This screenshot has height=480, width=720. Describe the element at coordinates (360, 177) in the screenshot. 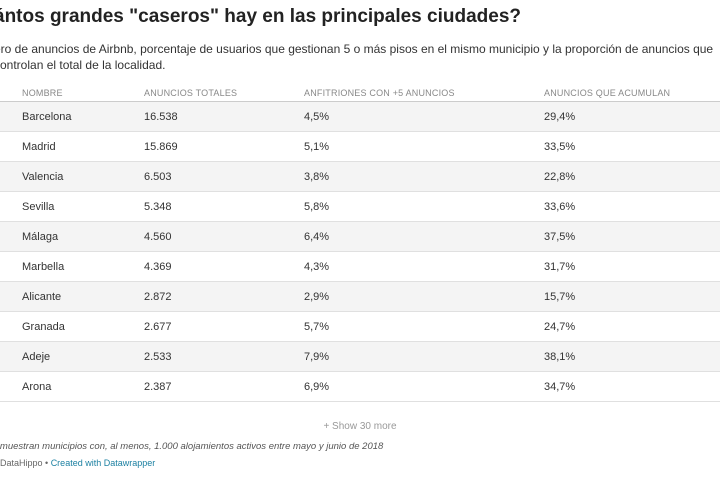

I see `table-row: Valencia 6.503 3,8% 22,8%` at that location.